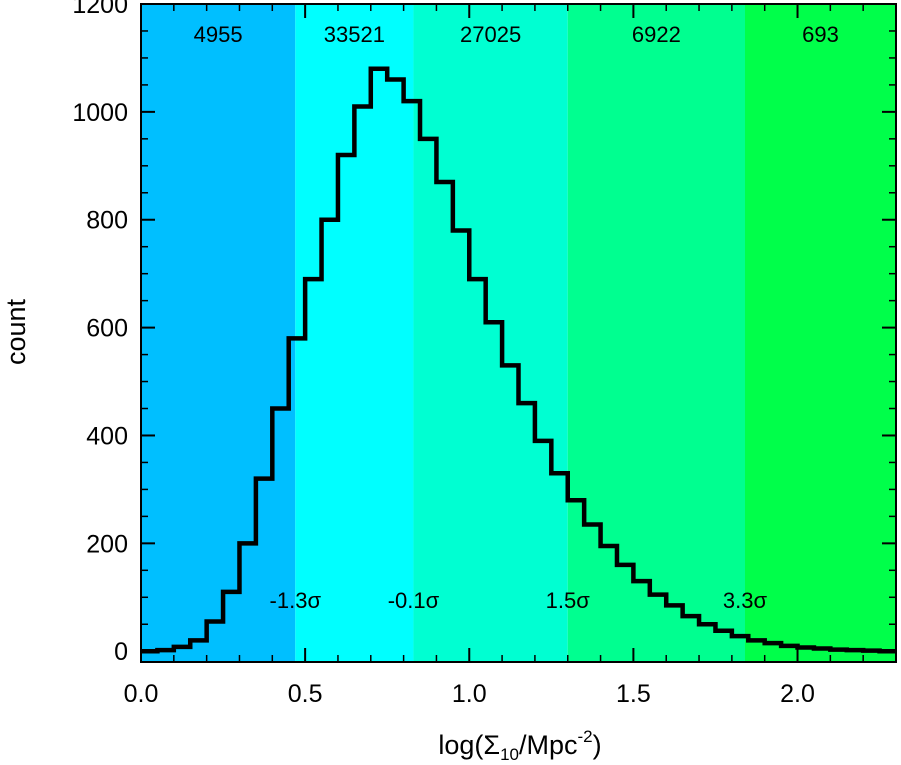 Image resolution: width=901 pixels, height=765 pixels. I want to click on band-count-3: 6922, so click(656, 34).